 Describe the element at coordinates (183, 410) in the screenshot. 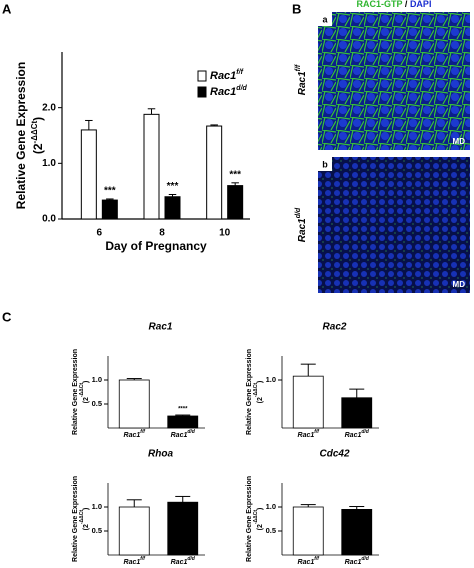

I see `annotation: ****` at that location.